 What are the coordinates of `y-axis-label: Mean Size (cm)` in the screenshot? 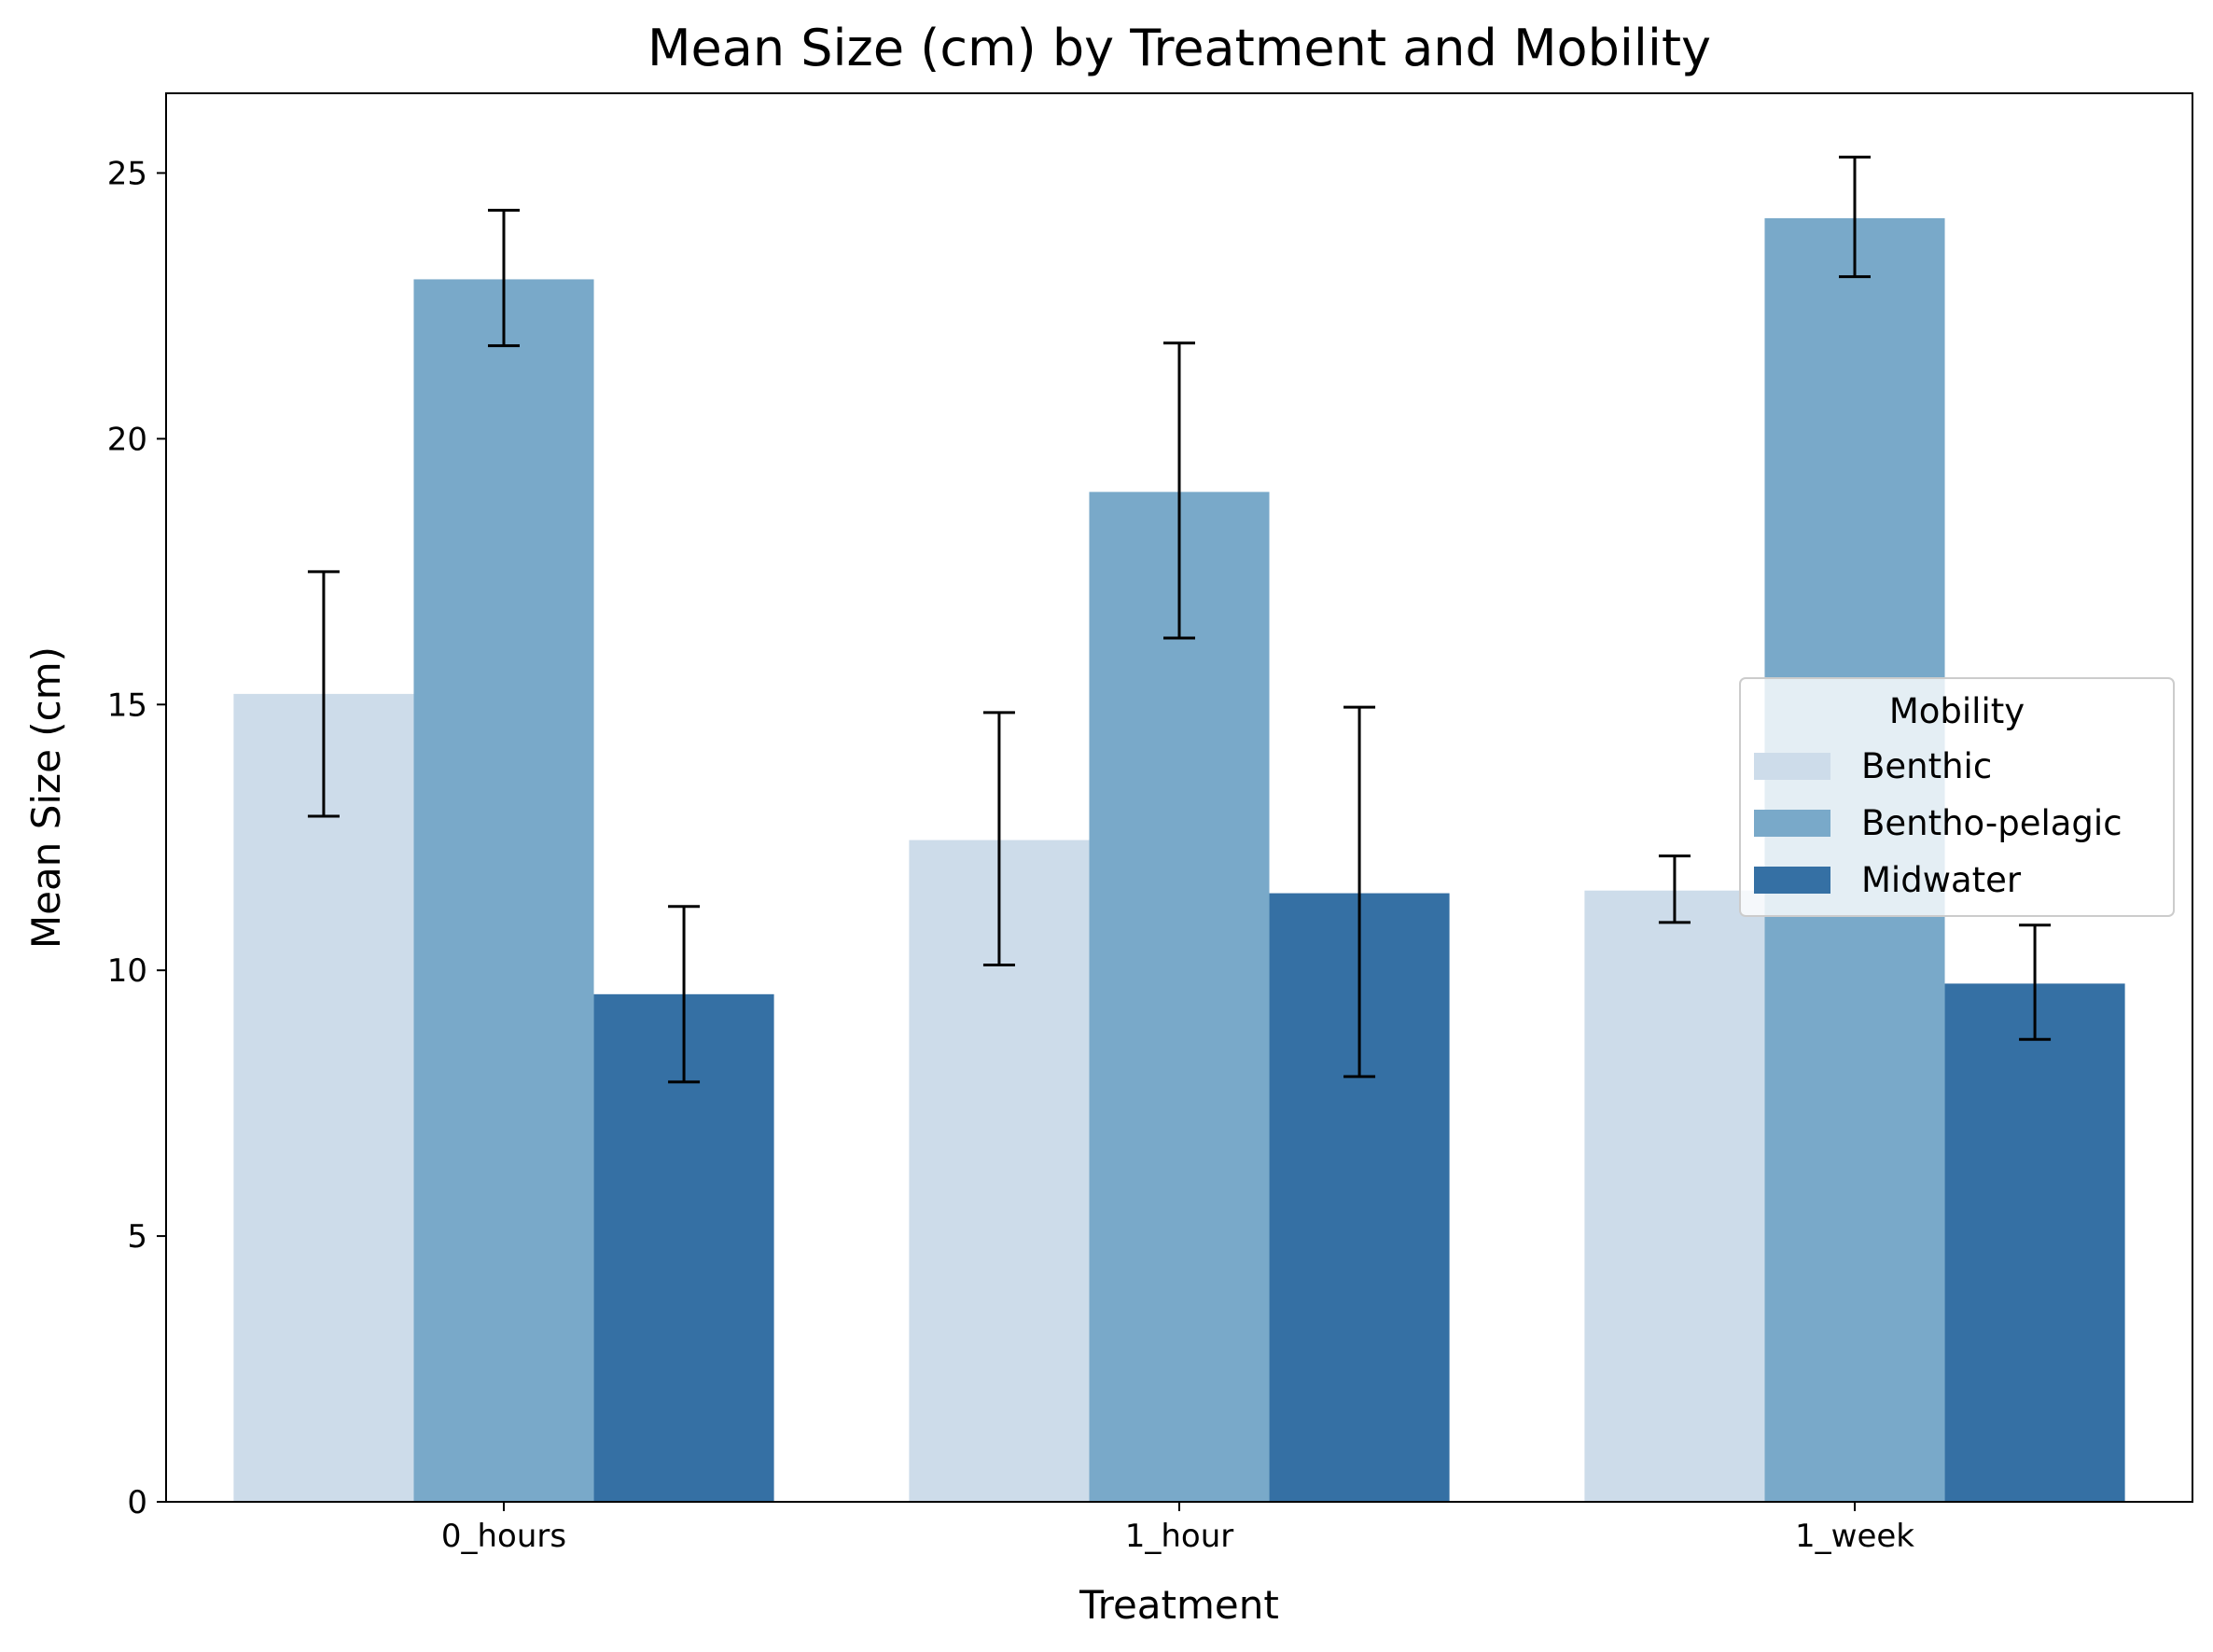 It's located at (46, 798).